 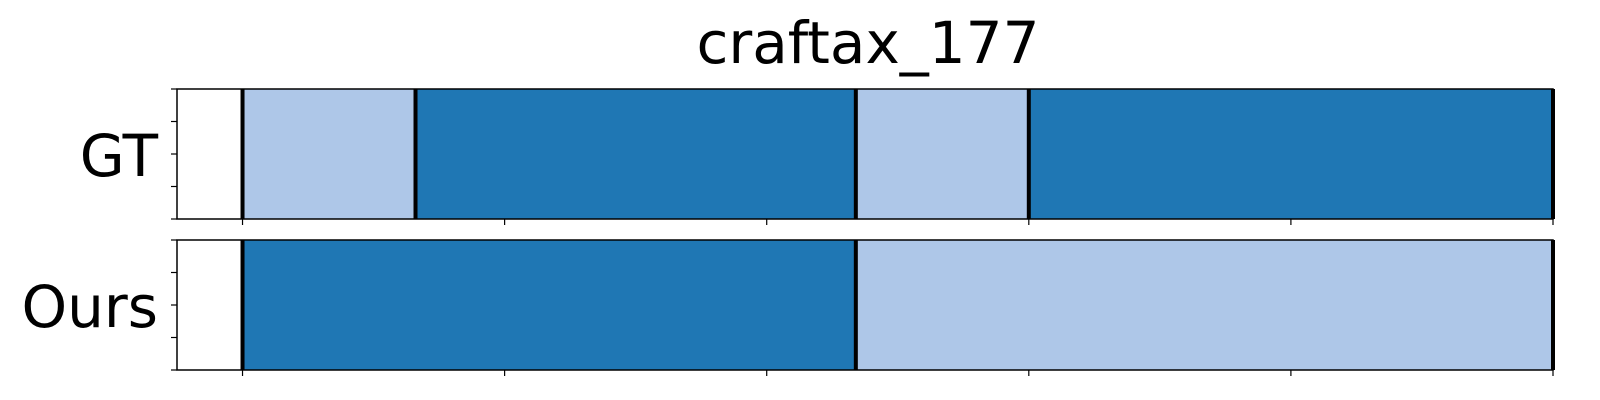 What do you see at coordinates (90, 307) in the screenshot?
I see `row-label: Ours` at bounding box center [90, 307].